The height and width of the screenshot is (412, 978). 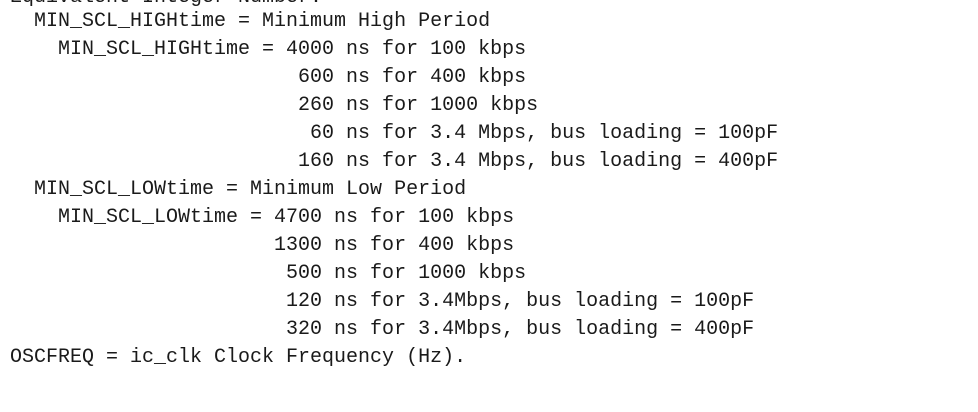 I want to click on text-line-oscfreq-def: OSCFREQ = ic_clk Clock Frequency (Hz)., so click(x=238, y=357).